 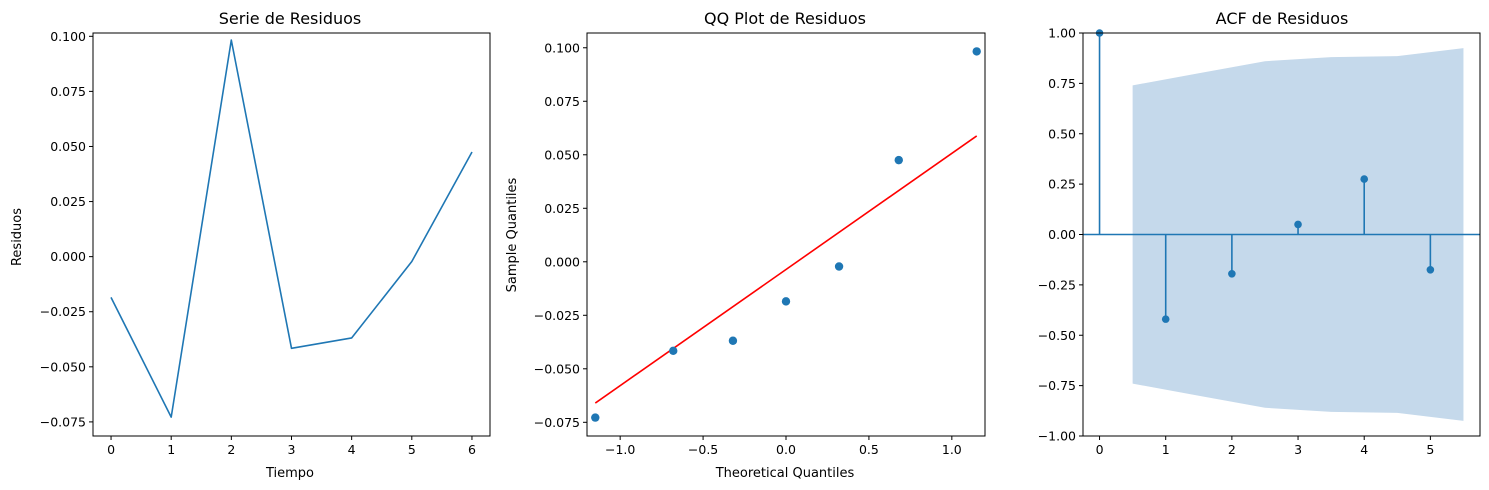 I want to click on x-axis-label: Tiempo, so click(x=289, y=473).